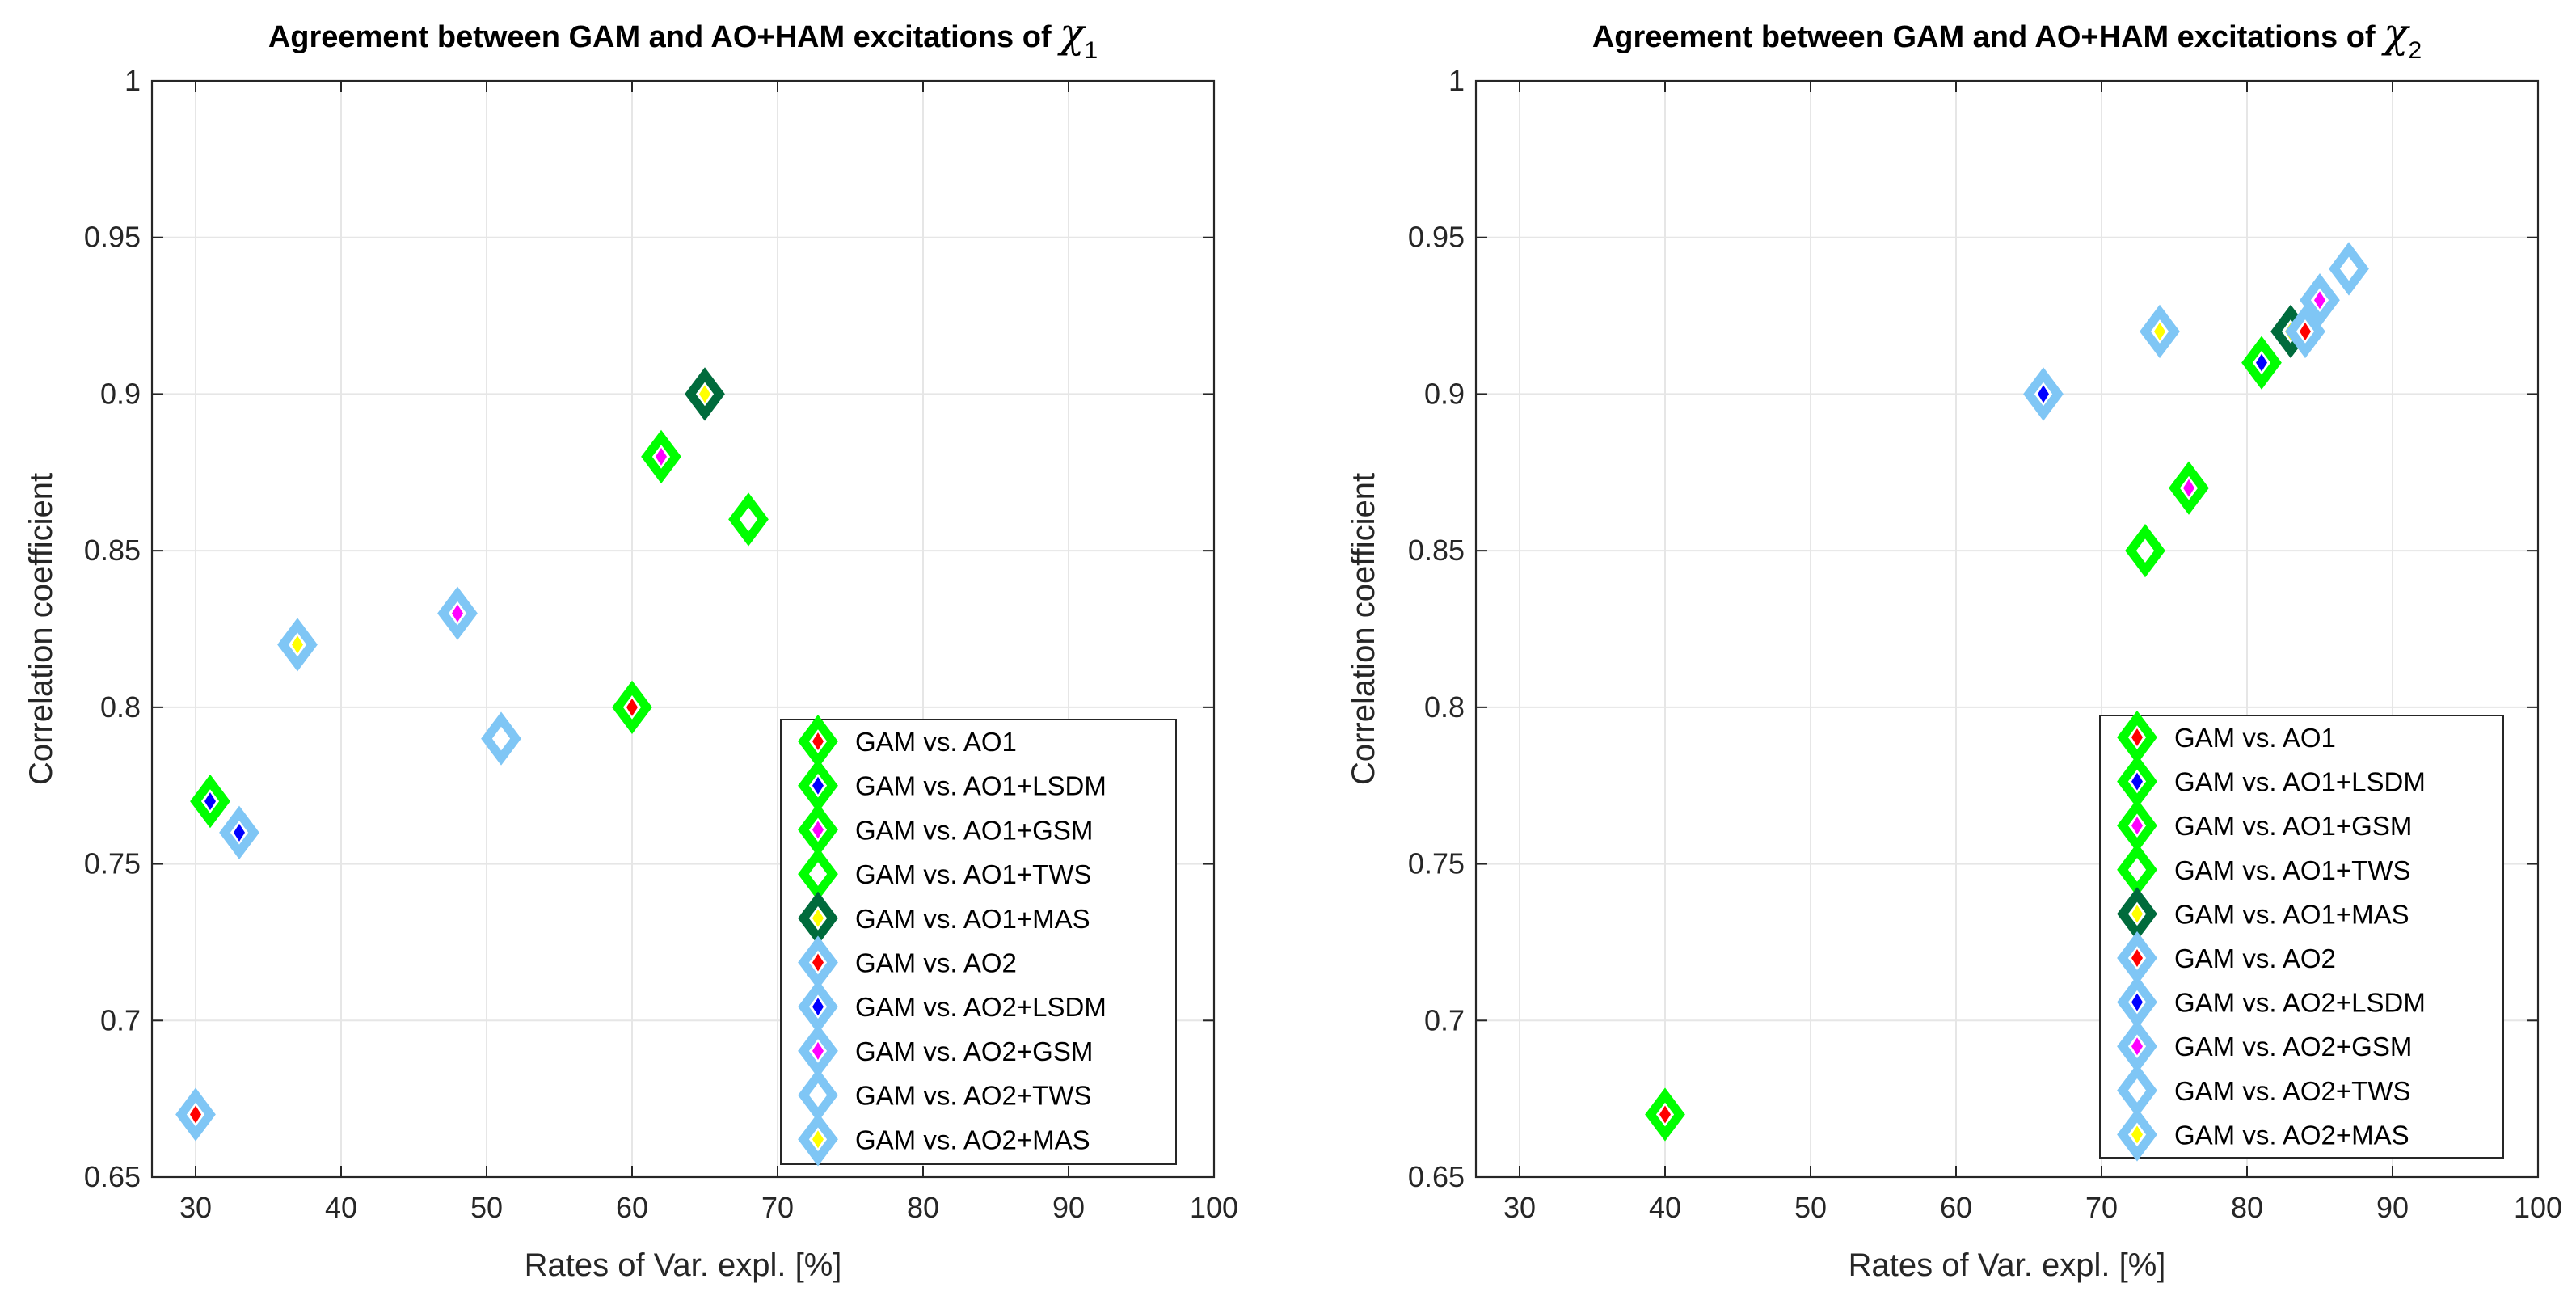 The height and width of the screenshot is (1300, 2576). What do you see at coordinates (2255, 958) in the screenshot?
I see `legend-label: GAM vs. AO2` at bounding box center [2255, 958].